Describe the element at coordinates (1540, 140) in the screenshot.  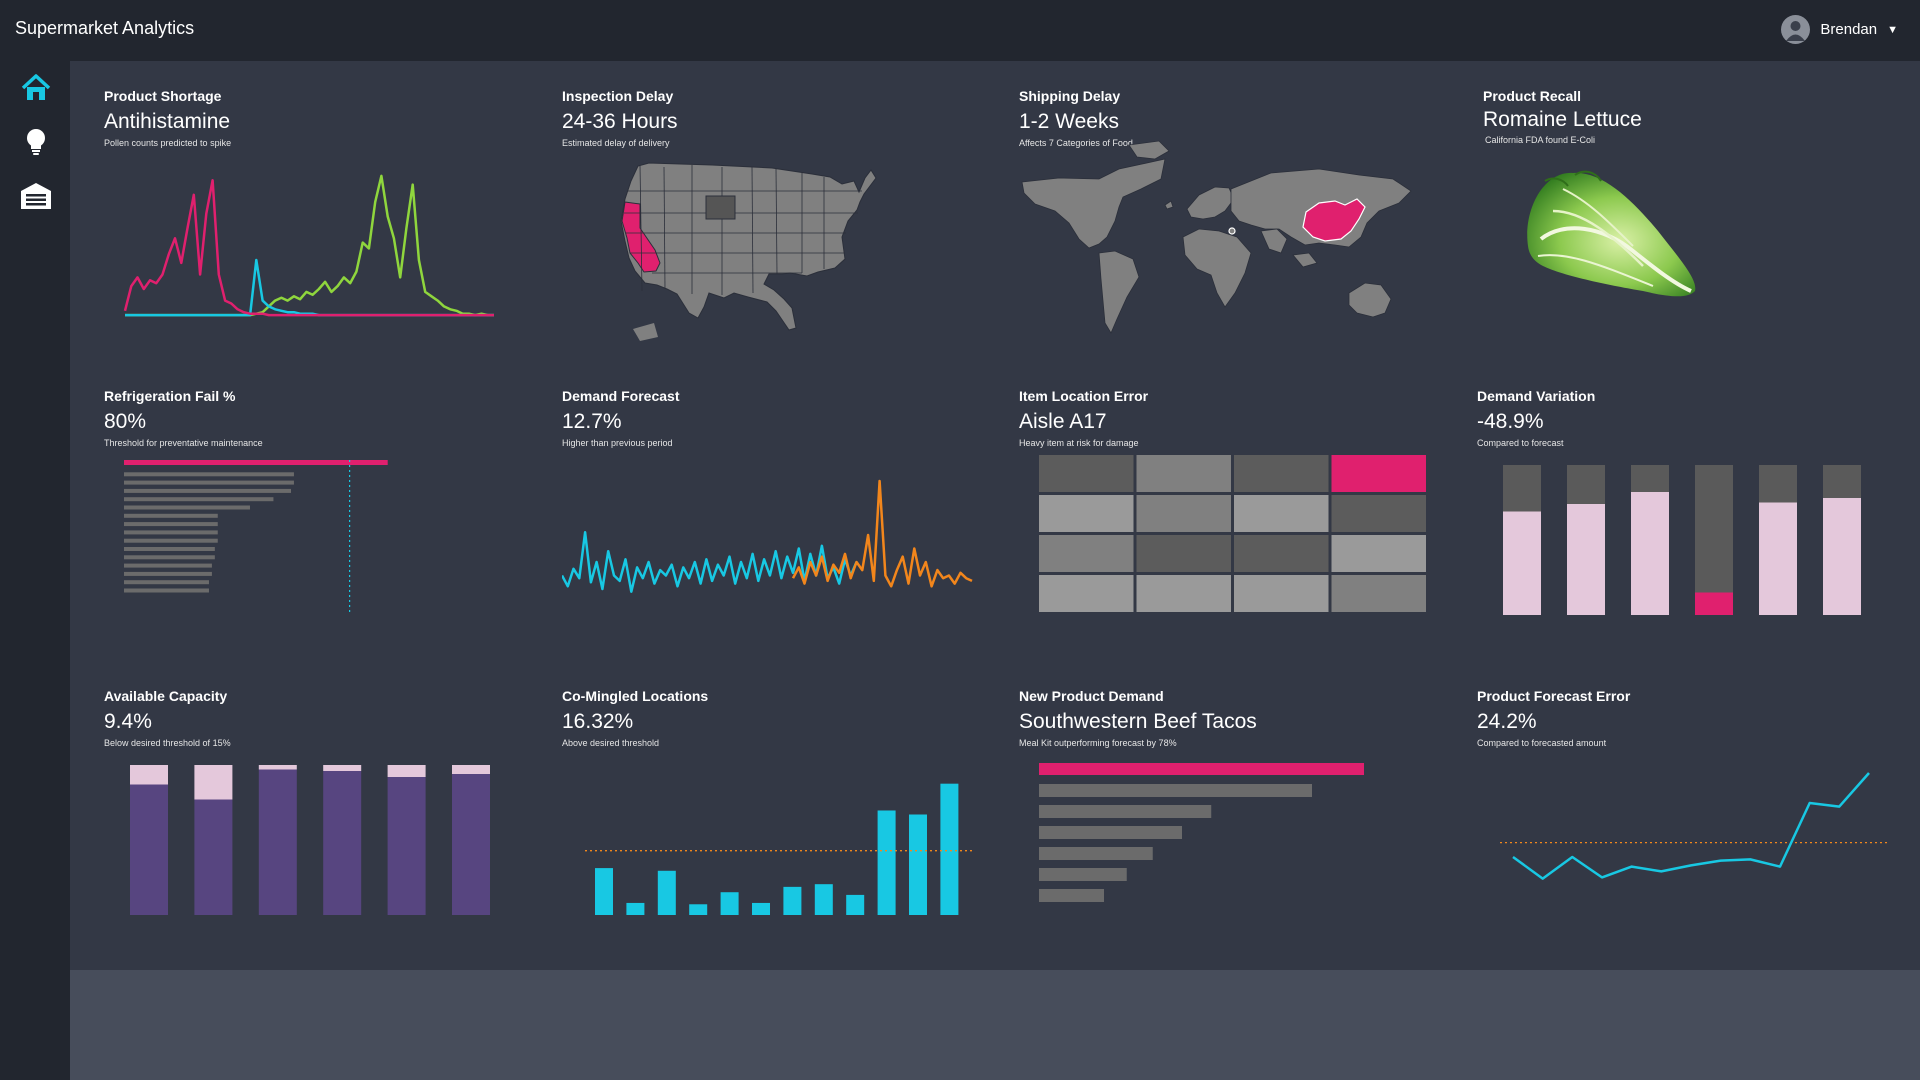
I see `card-subtitle: California FDA found E-Coli` at that location.